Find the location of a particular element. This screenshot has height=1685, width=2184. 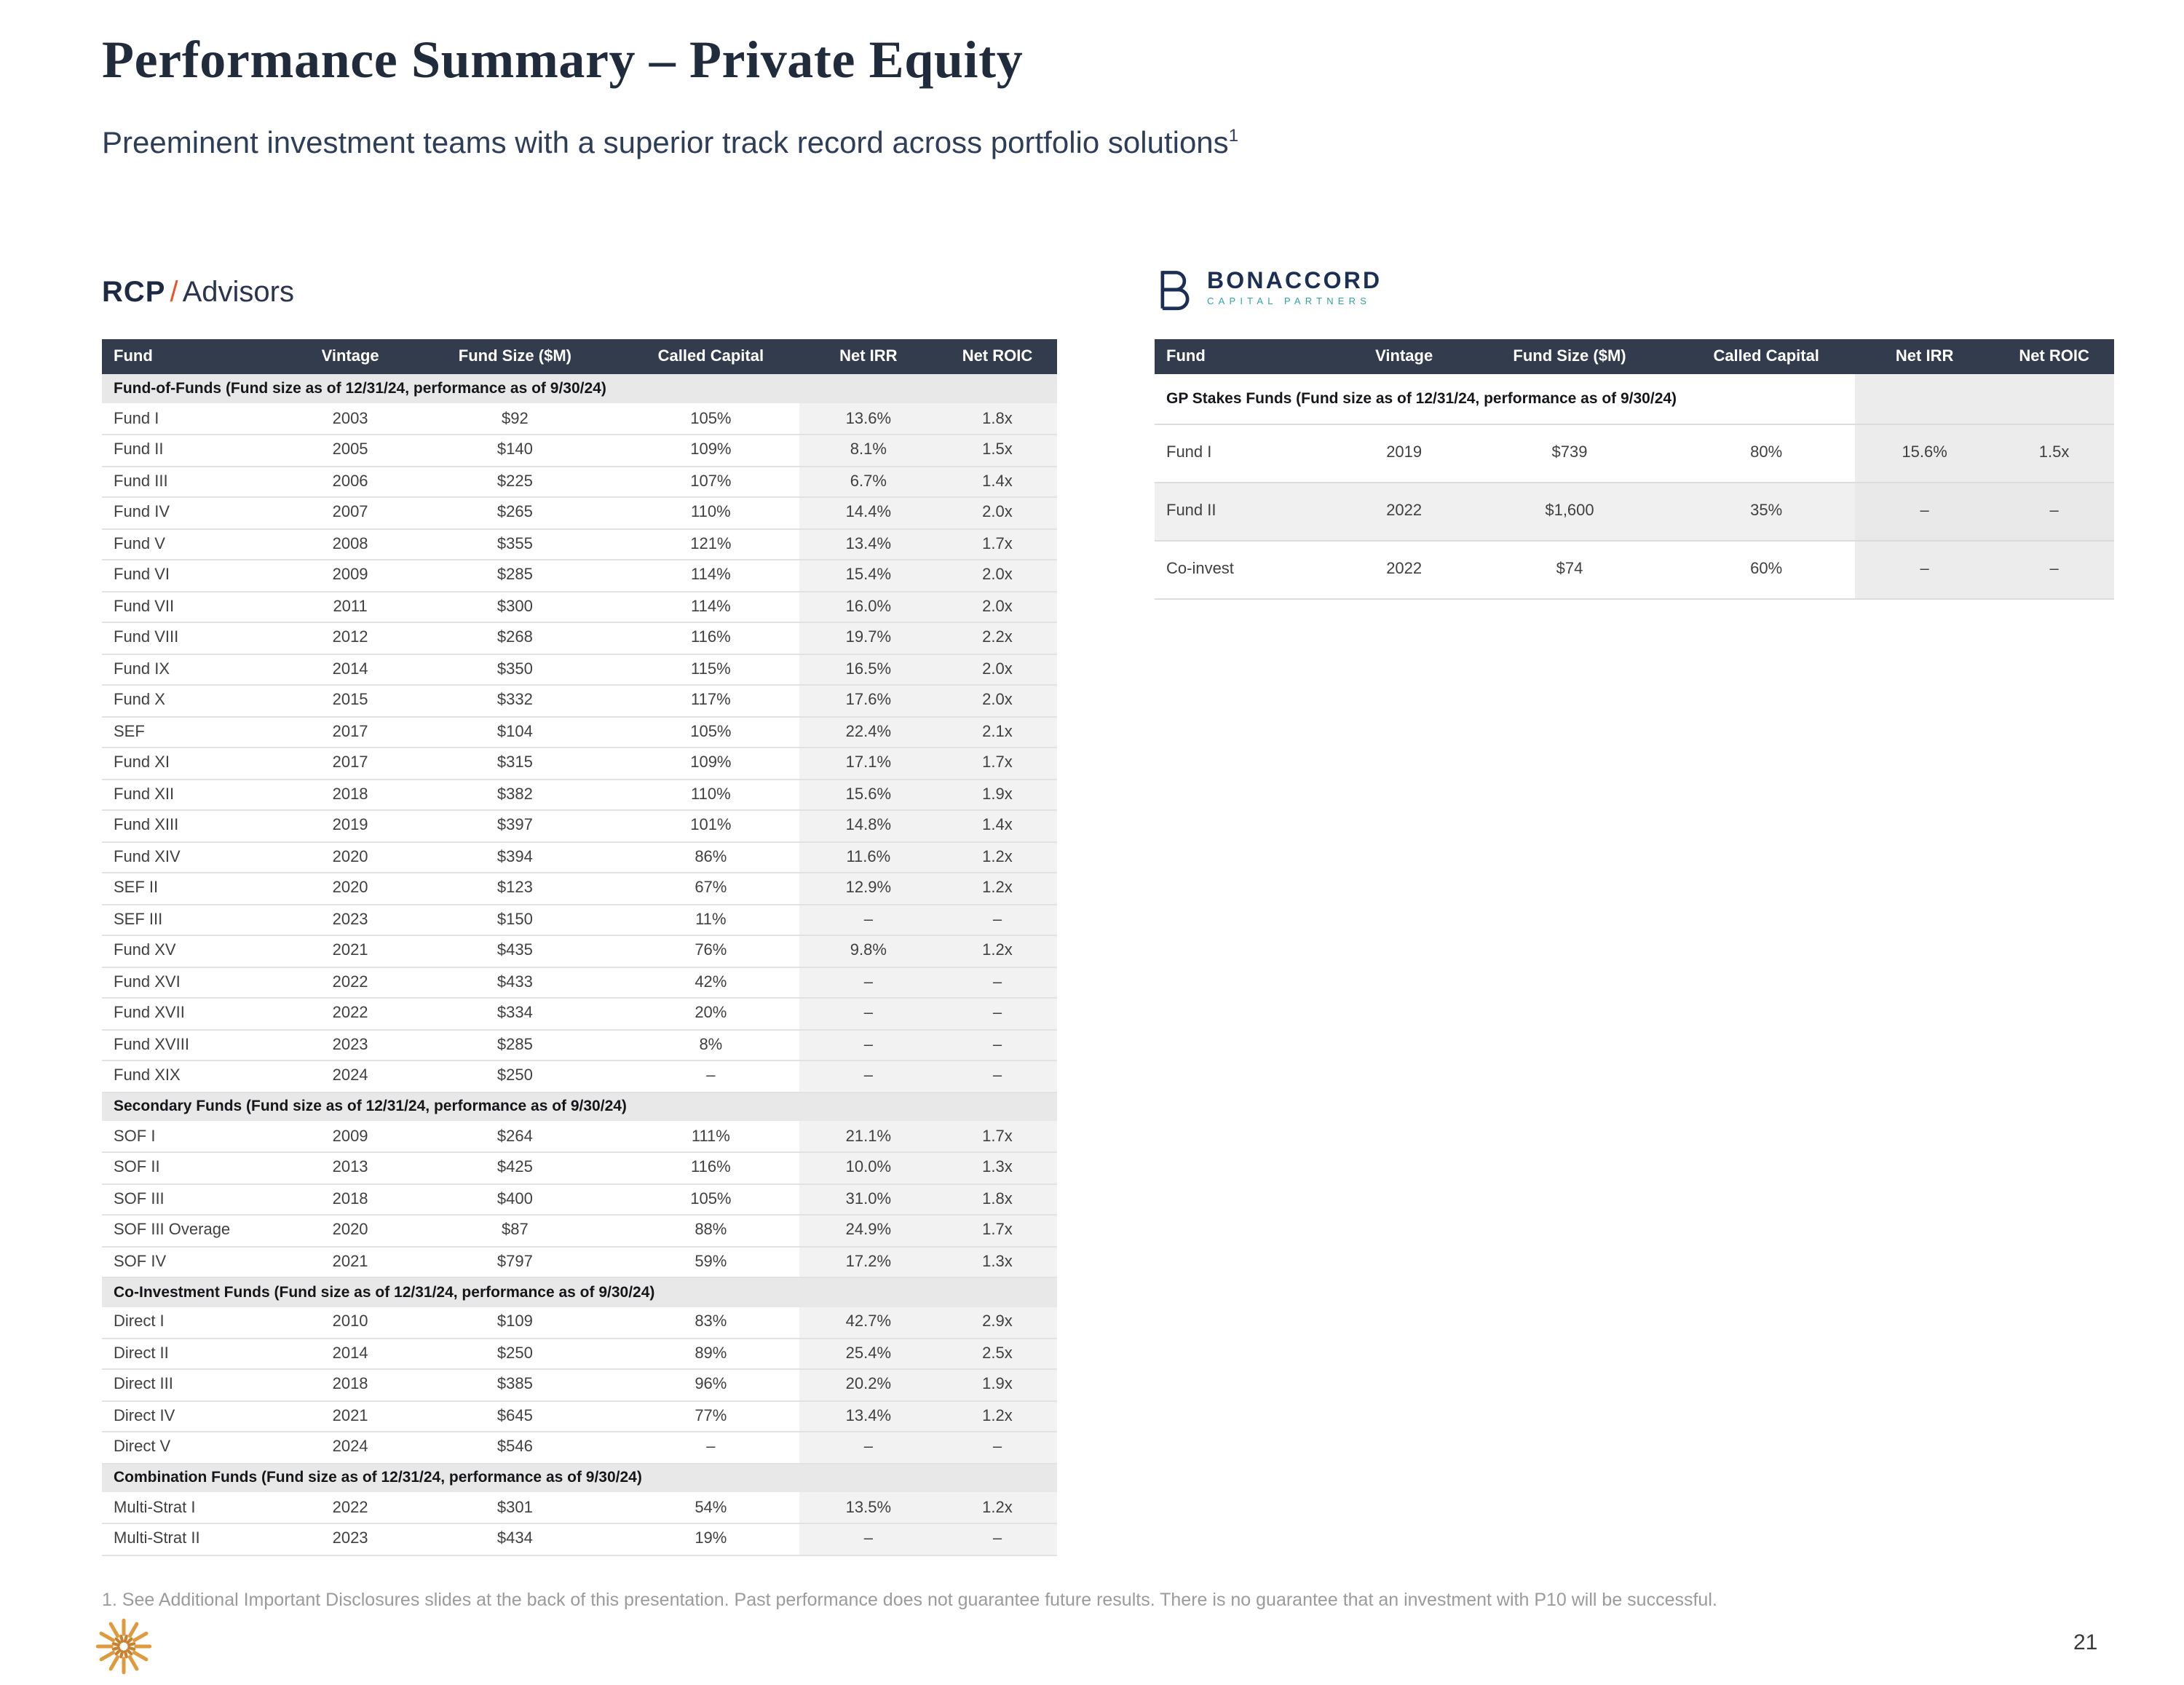

fund-name-cell: Fund XII is located at coordinates (197, 795).